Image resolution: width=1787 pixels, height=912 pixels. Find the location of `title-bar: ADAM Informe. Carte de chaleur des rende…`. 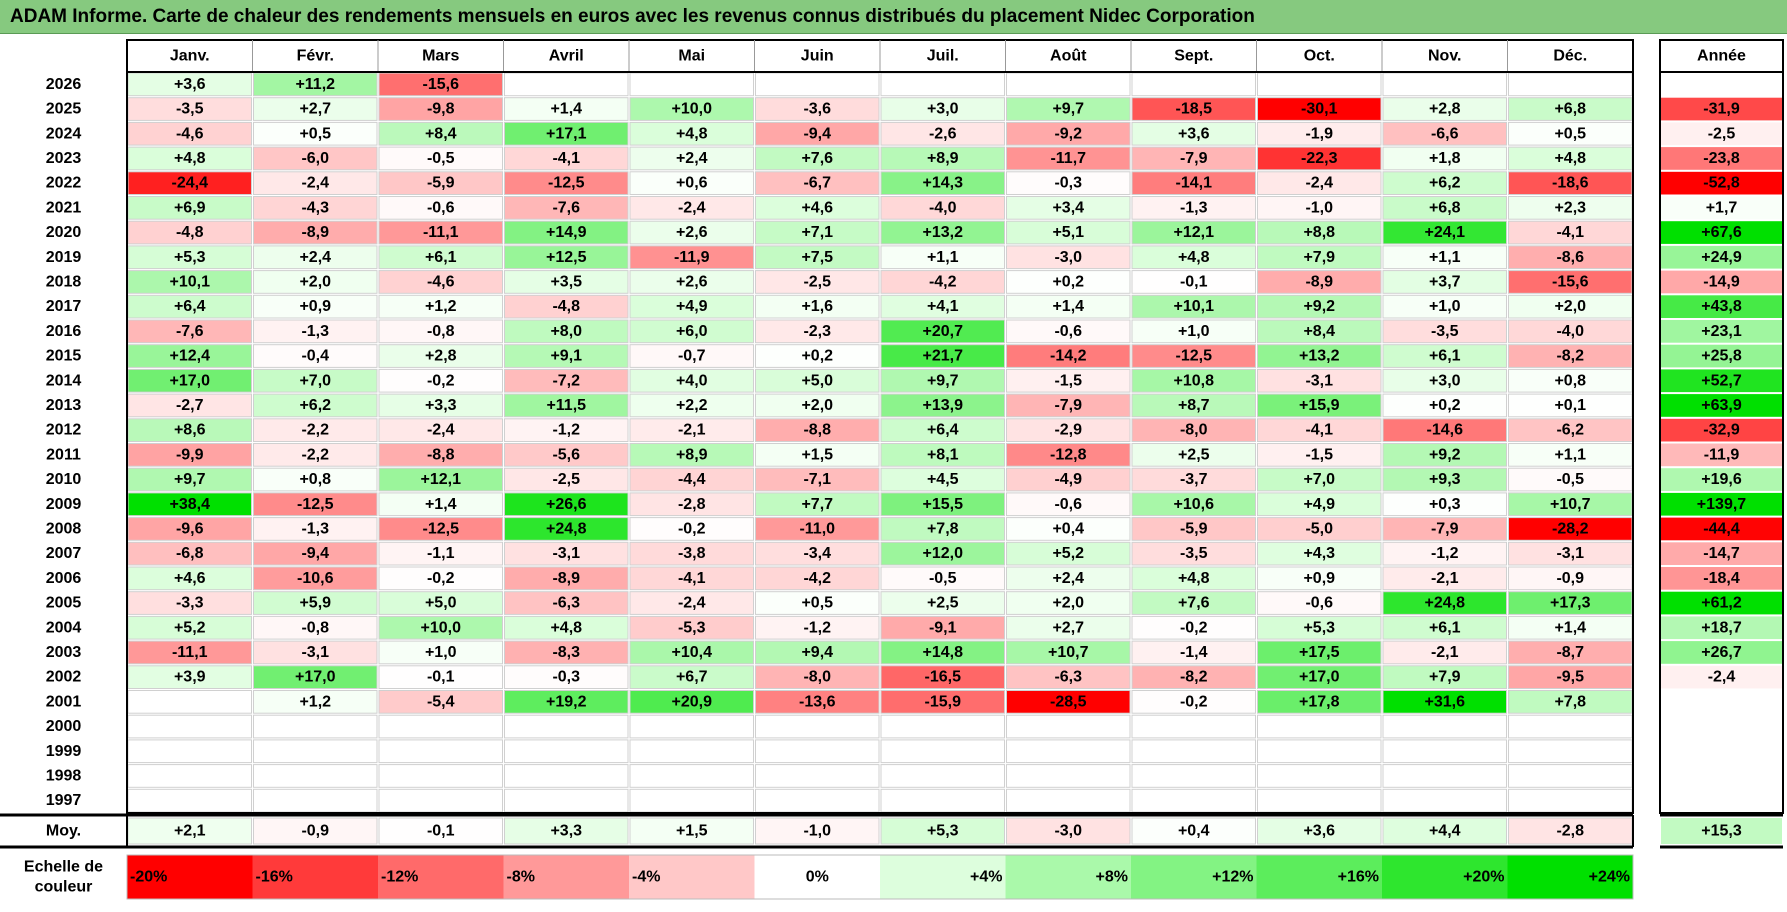

title-bar: ADAM Informe. Carte de chaleur des rende… is located at coordinates (893, 17).